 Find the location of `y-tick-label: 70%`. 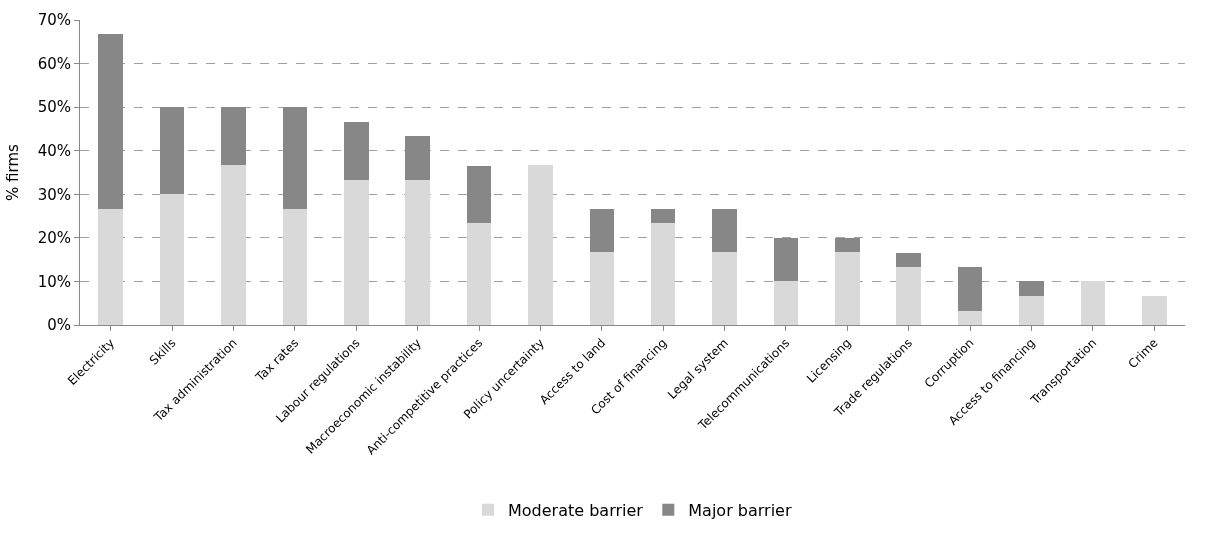

y-tick-label: 70% is located at coordinates (54, 20).